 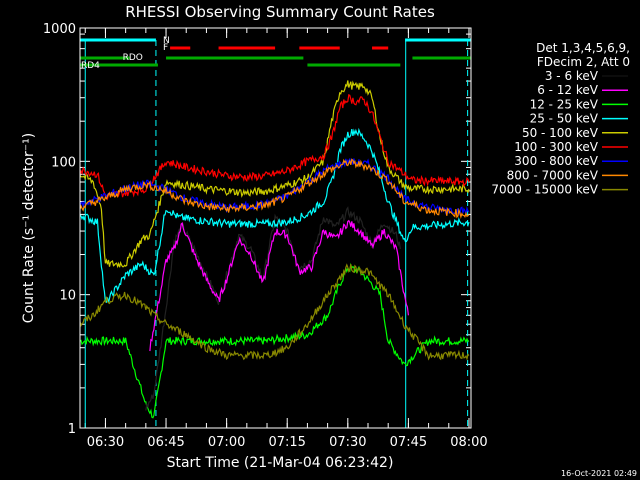 I want to click on legend-label: 3 - 6 keV, so click(x=572, y=76).